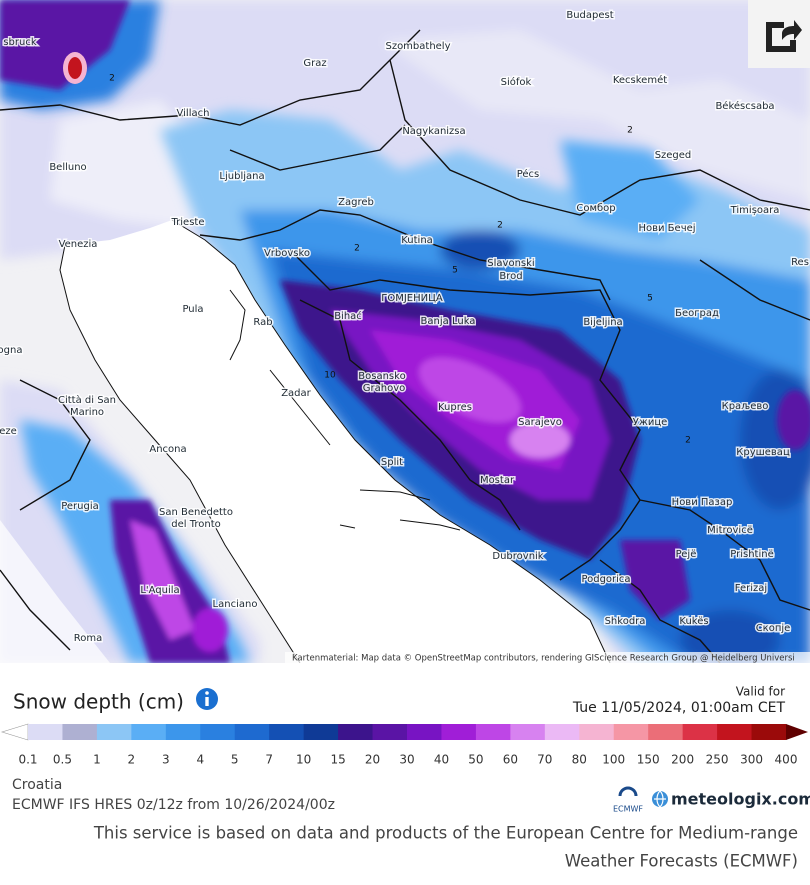 This screenshot has height=885, width=810. Describe the element at coordinates (296, 393) in the screenshot. I see `city-label: Zadar` at that location.